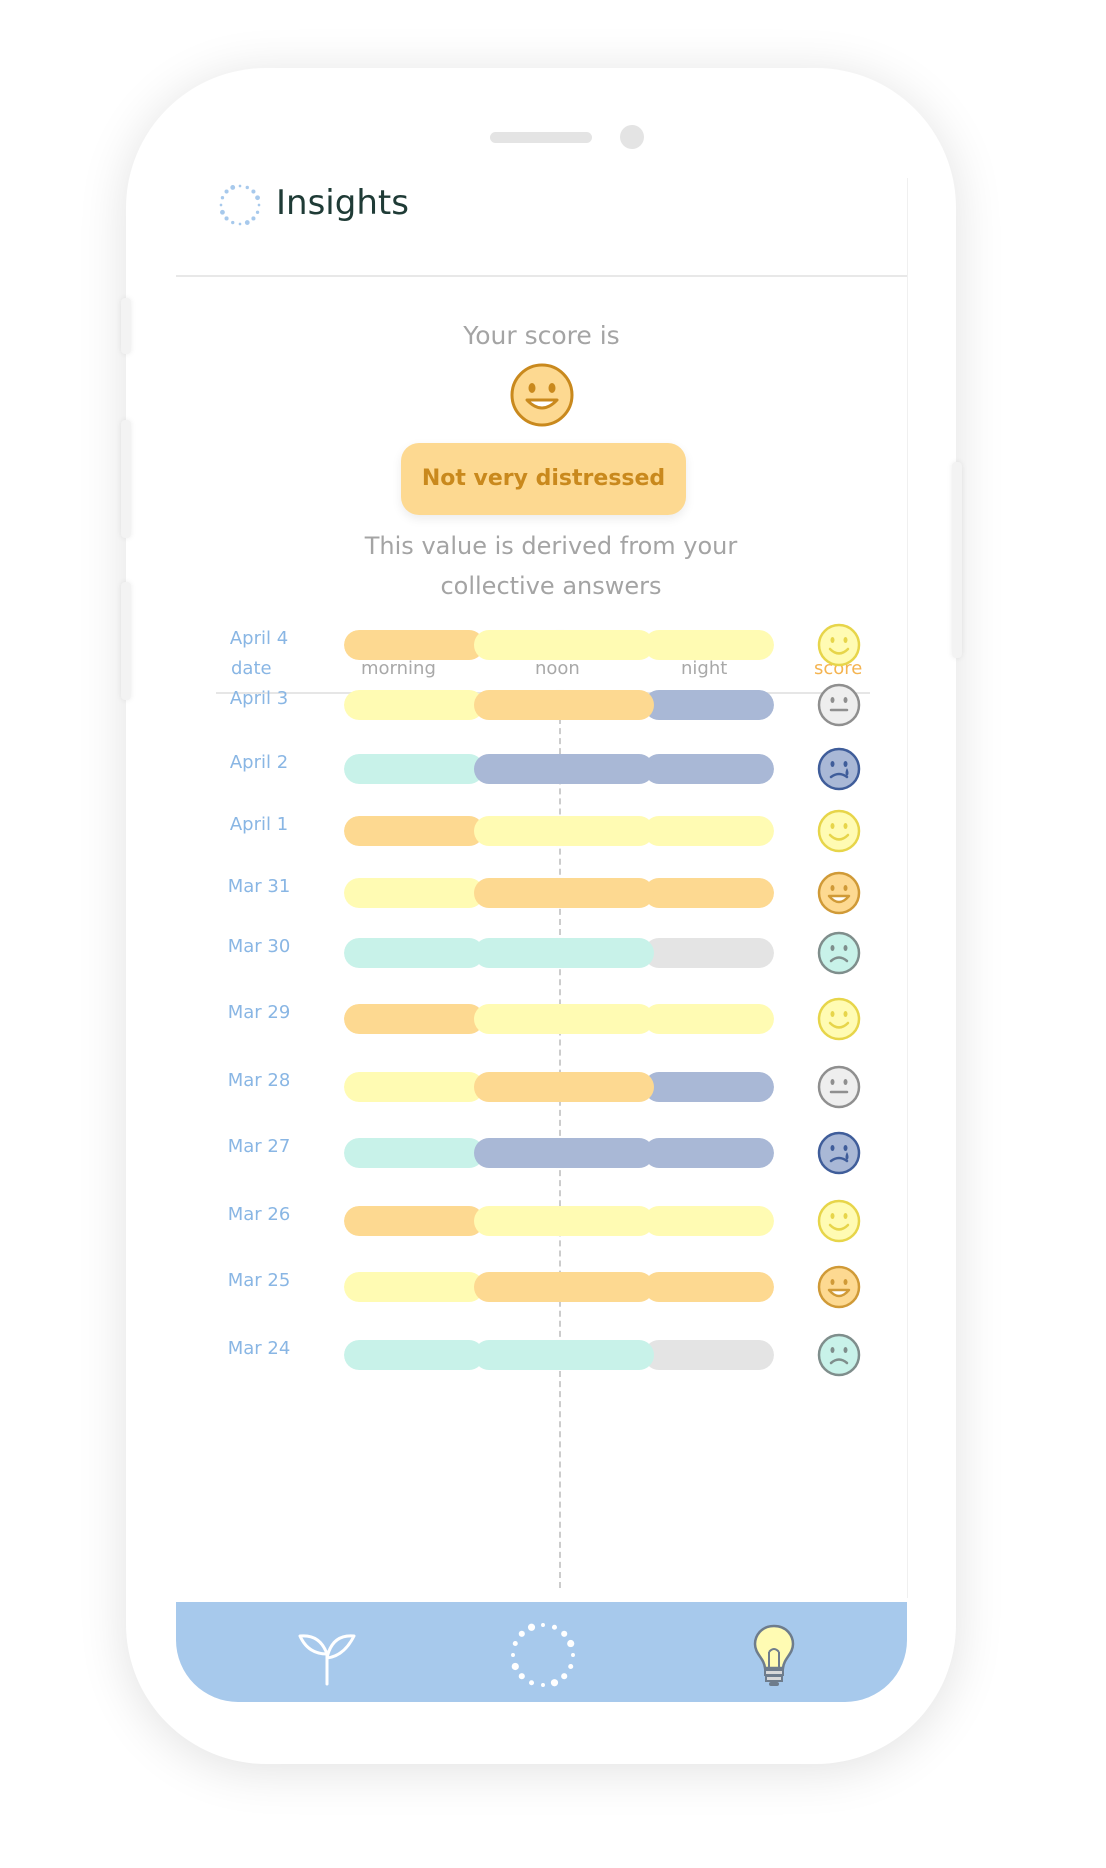  I want to click on history-row: April 3, so click(541, 700).